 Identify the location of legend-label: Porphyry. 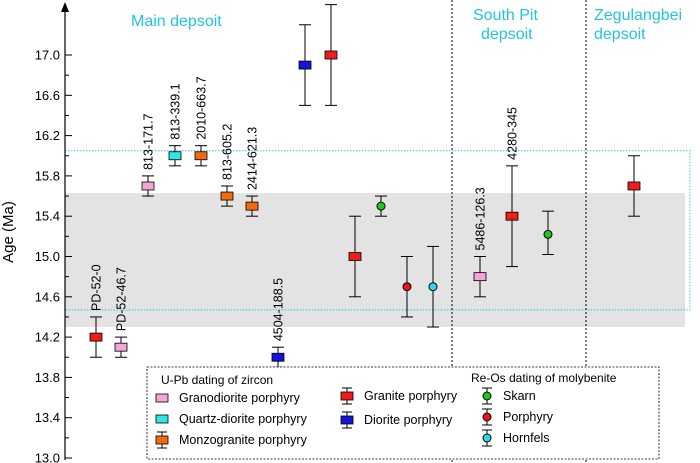
(528, 417).